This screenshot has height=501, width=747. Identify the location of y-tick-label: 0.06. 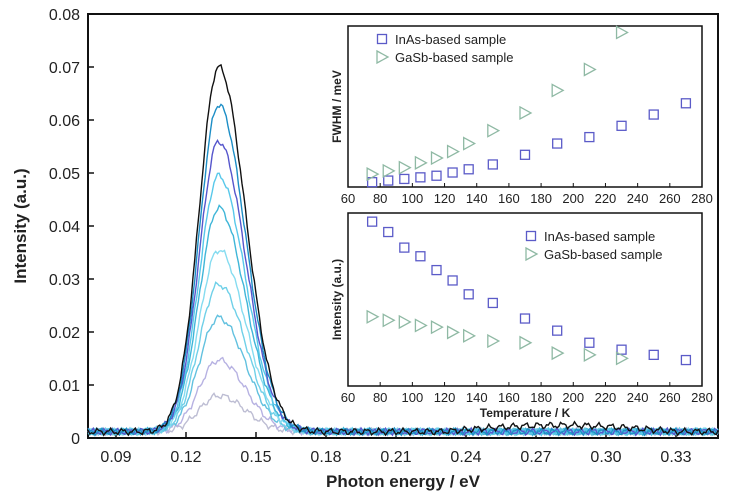
(64, 121).